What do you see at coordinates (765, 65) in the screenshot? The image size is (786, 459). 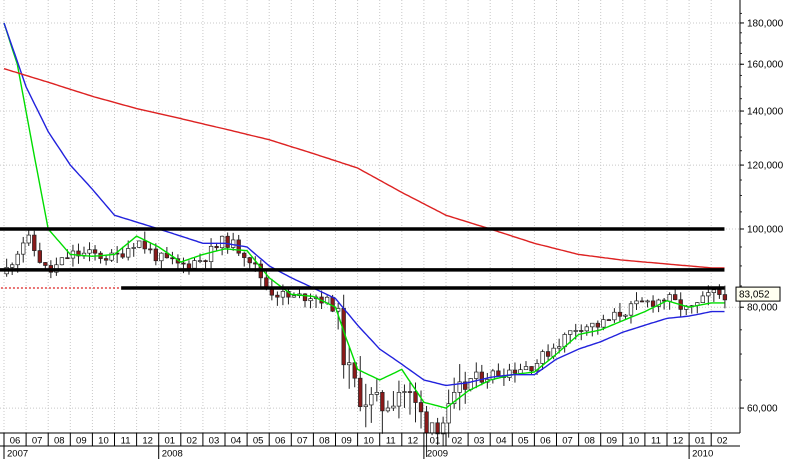 I see `y-tick-label: 160,000` at bounding box center [765, 65].